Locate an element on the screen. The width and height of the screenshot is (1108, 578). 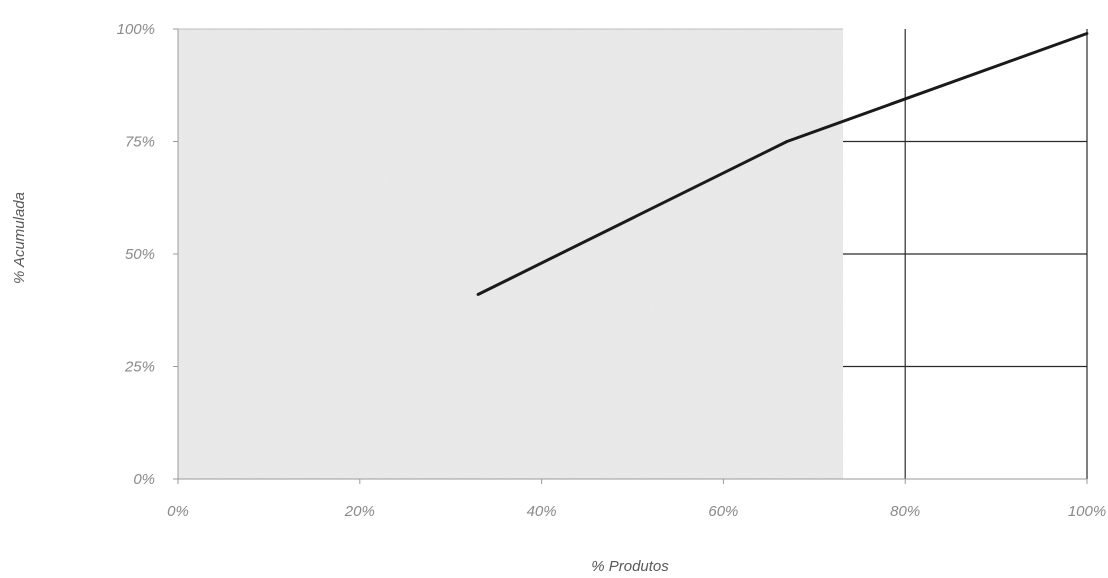
y-axis-title: % Acumulada is located at coordinates (19, 238).